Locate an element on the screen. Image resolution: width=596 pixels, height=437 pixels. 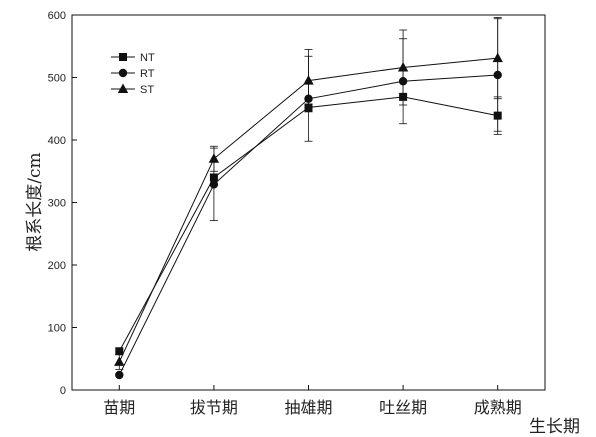
y-tick-label: 600 is located at coordinates (57, 16).